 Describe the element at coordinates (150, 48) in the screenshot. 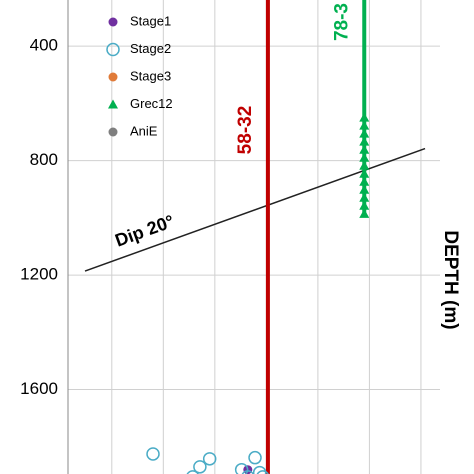

I see `legend-label: Stage2` at that location.